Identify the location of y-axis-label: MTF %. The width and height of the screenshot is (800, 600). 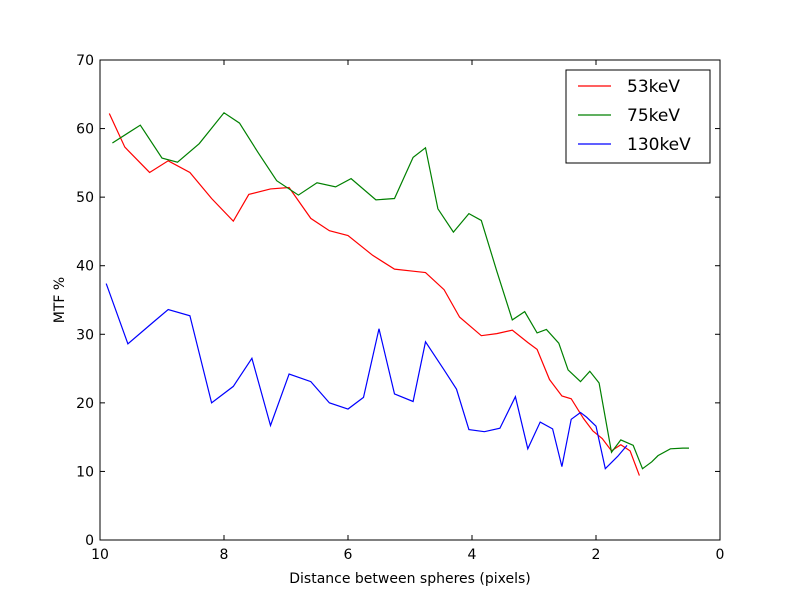
(60, 300).